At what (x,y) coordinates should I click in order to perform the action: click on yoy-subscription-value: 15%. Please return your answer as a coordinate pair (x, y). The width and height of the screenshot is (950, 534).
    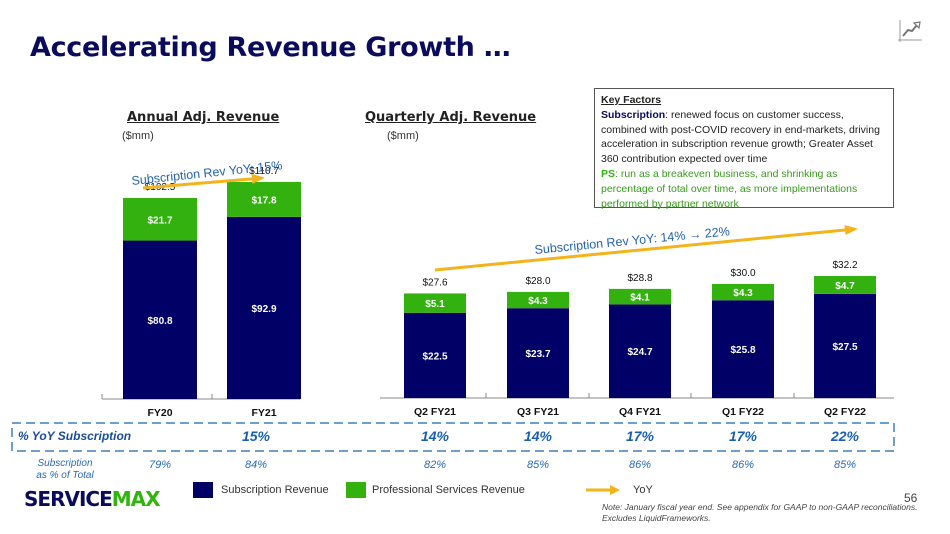
    Looking at the image, I should click on (256, 436).